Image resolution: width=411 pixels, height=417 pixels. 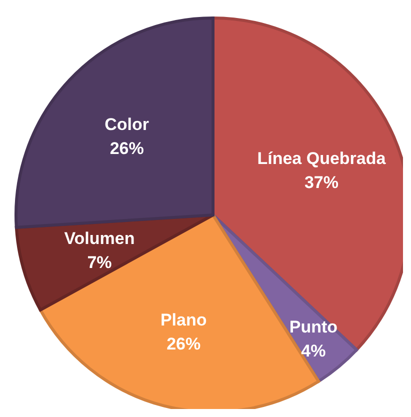 What do you see at coordinates (321, 158) in the screenshot?
I see `slice-label: Línea Quebrada` at bounding box center [321, 158].